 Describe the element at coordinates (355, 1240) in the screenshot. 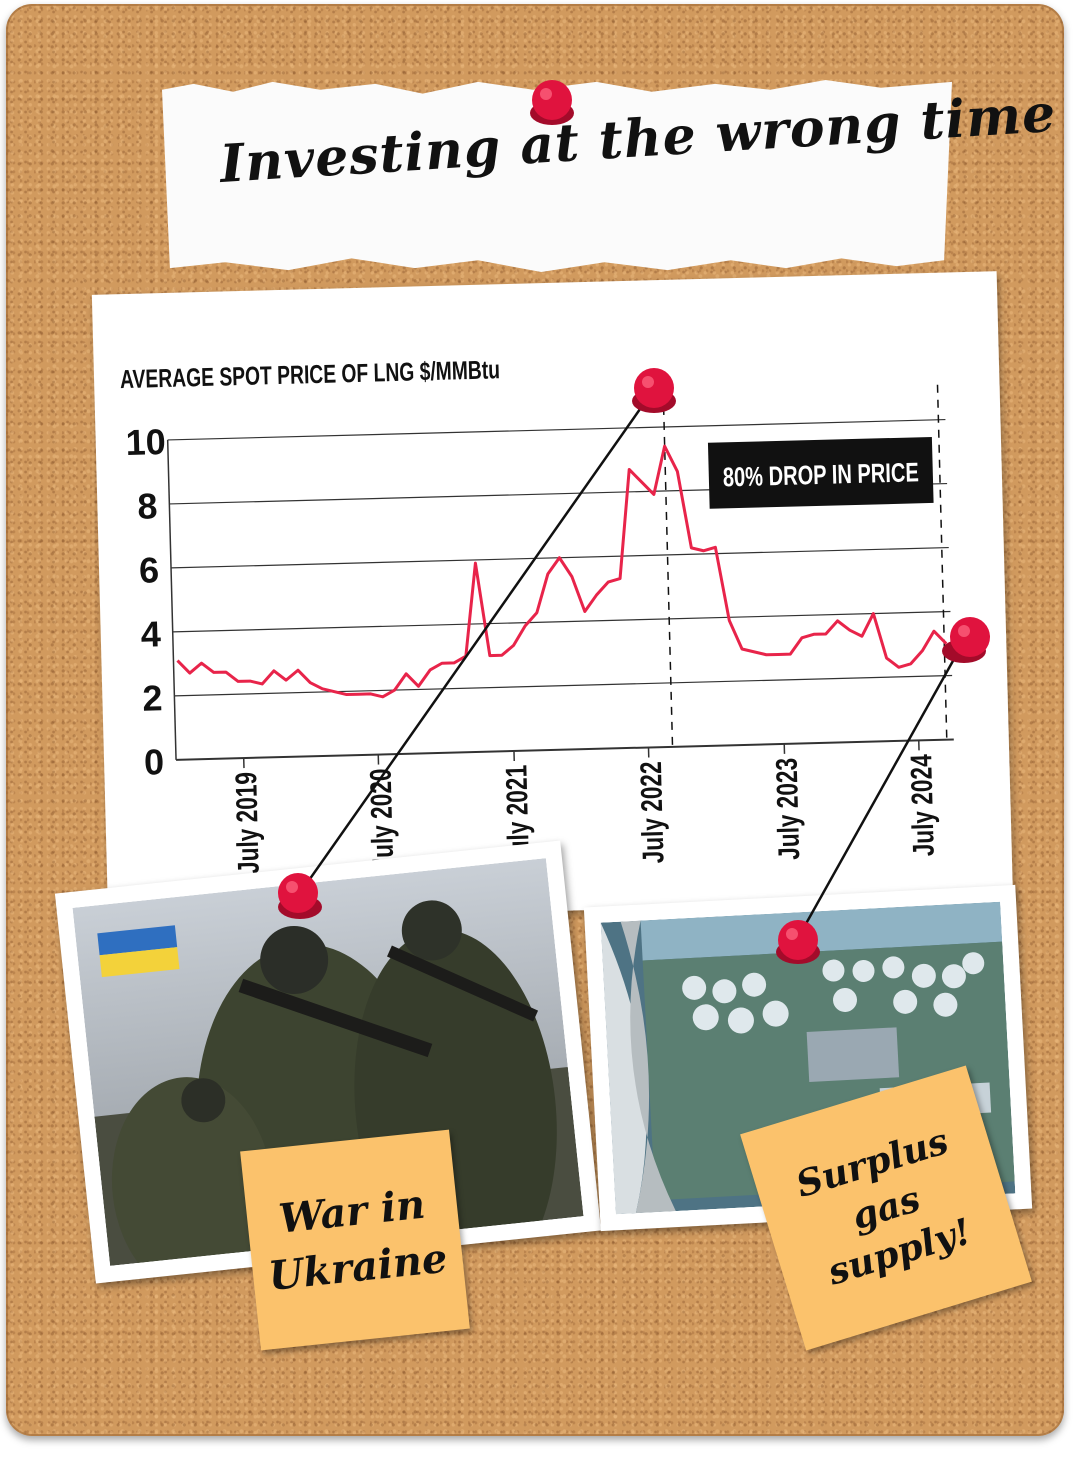

I see `sticky-note-war-in-ukraine: War in Ukraine` at that location.